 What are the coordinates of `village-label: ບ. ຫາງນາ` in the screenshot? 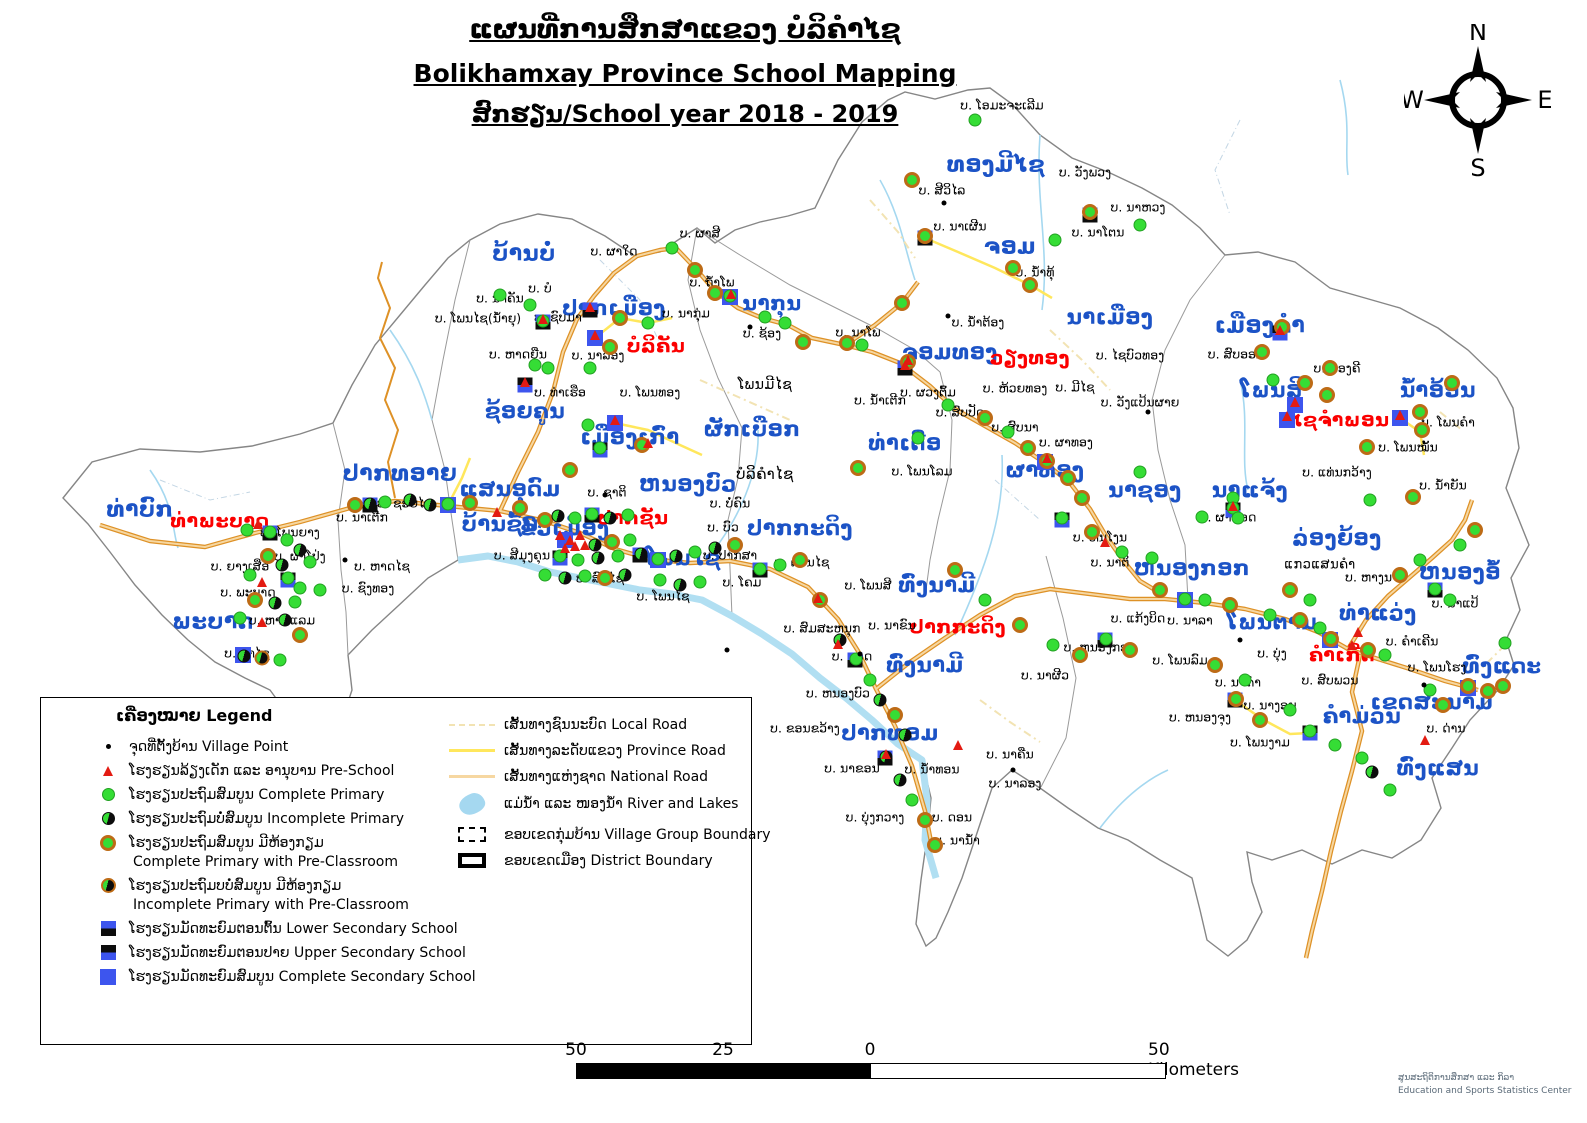 It's located at (1372, 577).